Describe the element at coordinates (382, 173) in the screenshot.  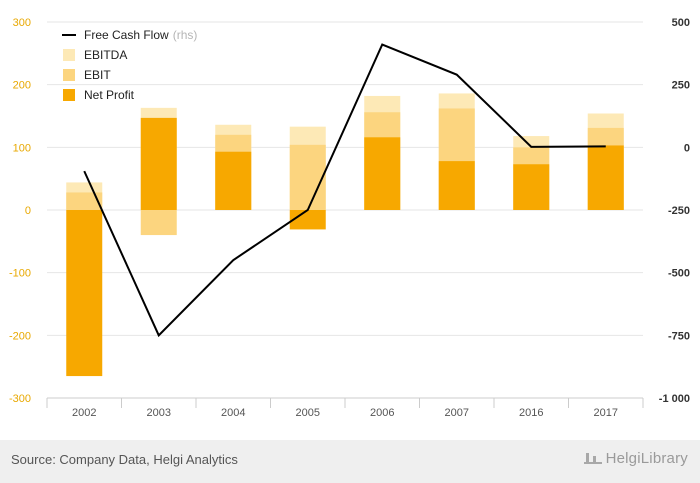
I see `bar-net-profit-2006` at that location.